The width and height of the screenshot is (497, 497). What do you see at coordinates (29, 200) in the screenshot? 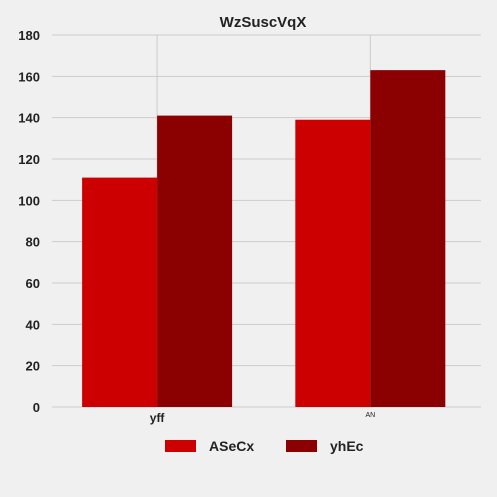
I see `y-tick-label: 100` at bounding box center [29, 200].